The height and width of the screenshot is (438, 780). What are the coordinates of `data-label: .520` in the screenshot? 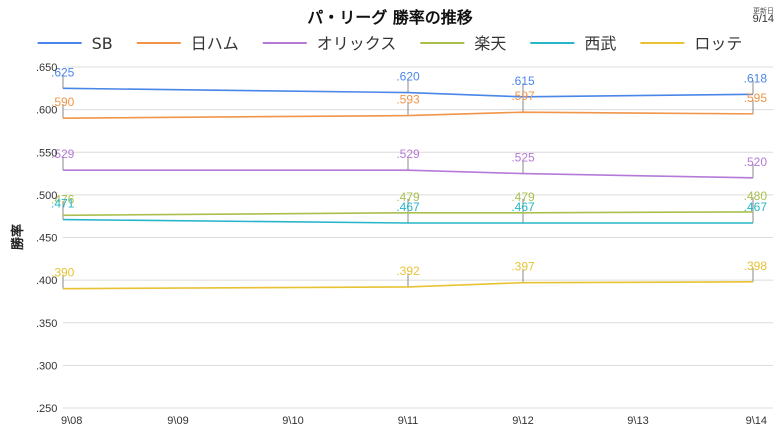 It's located at (756, 162).